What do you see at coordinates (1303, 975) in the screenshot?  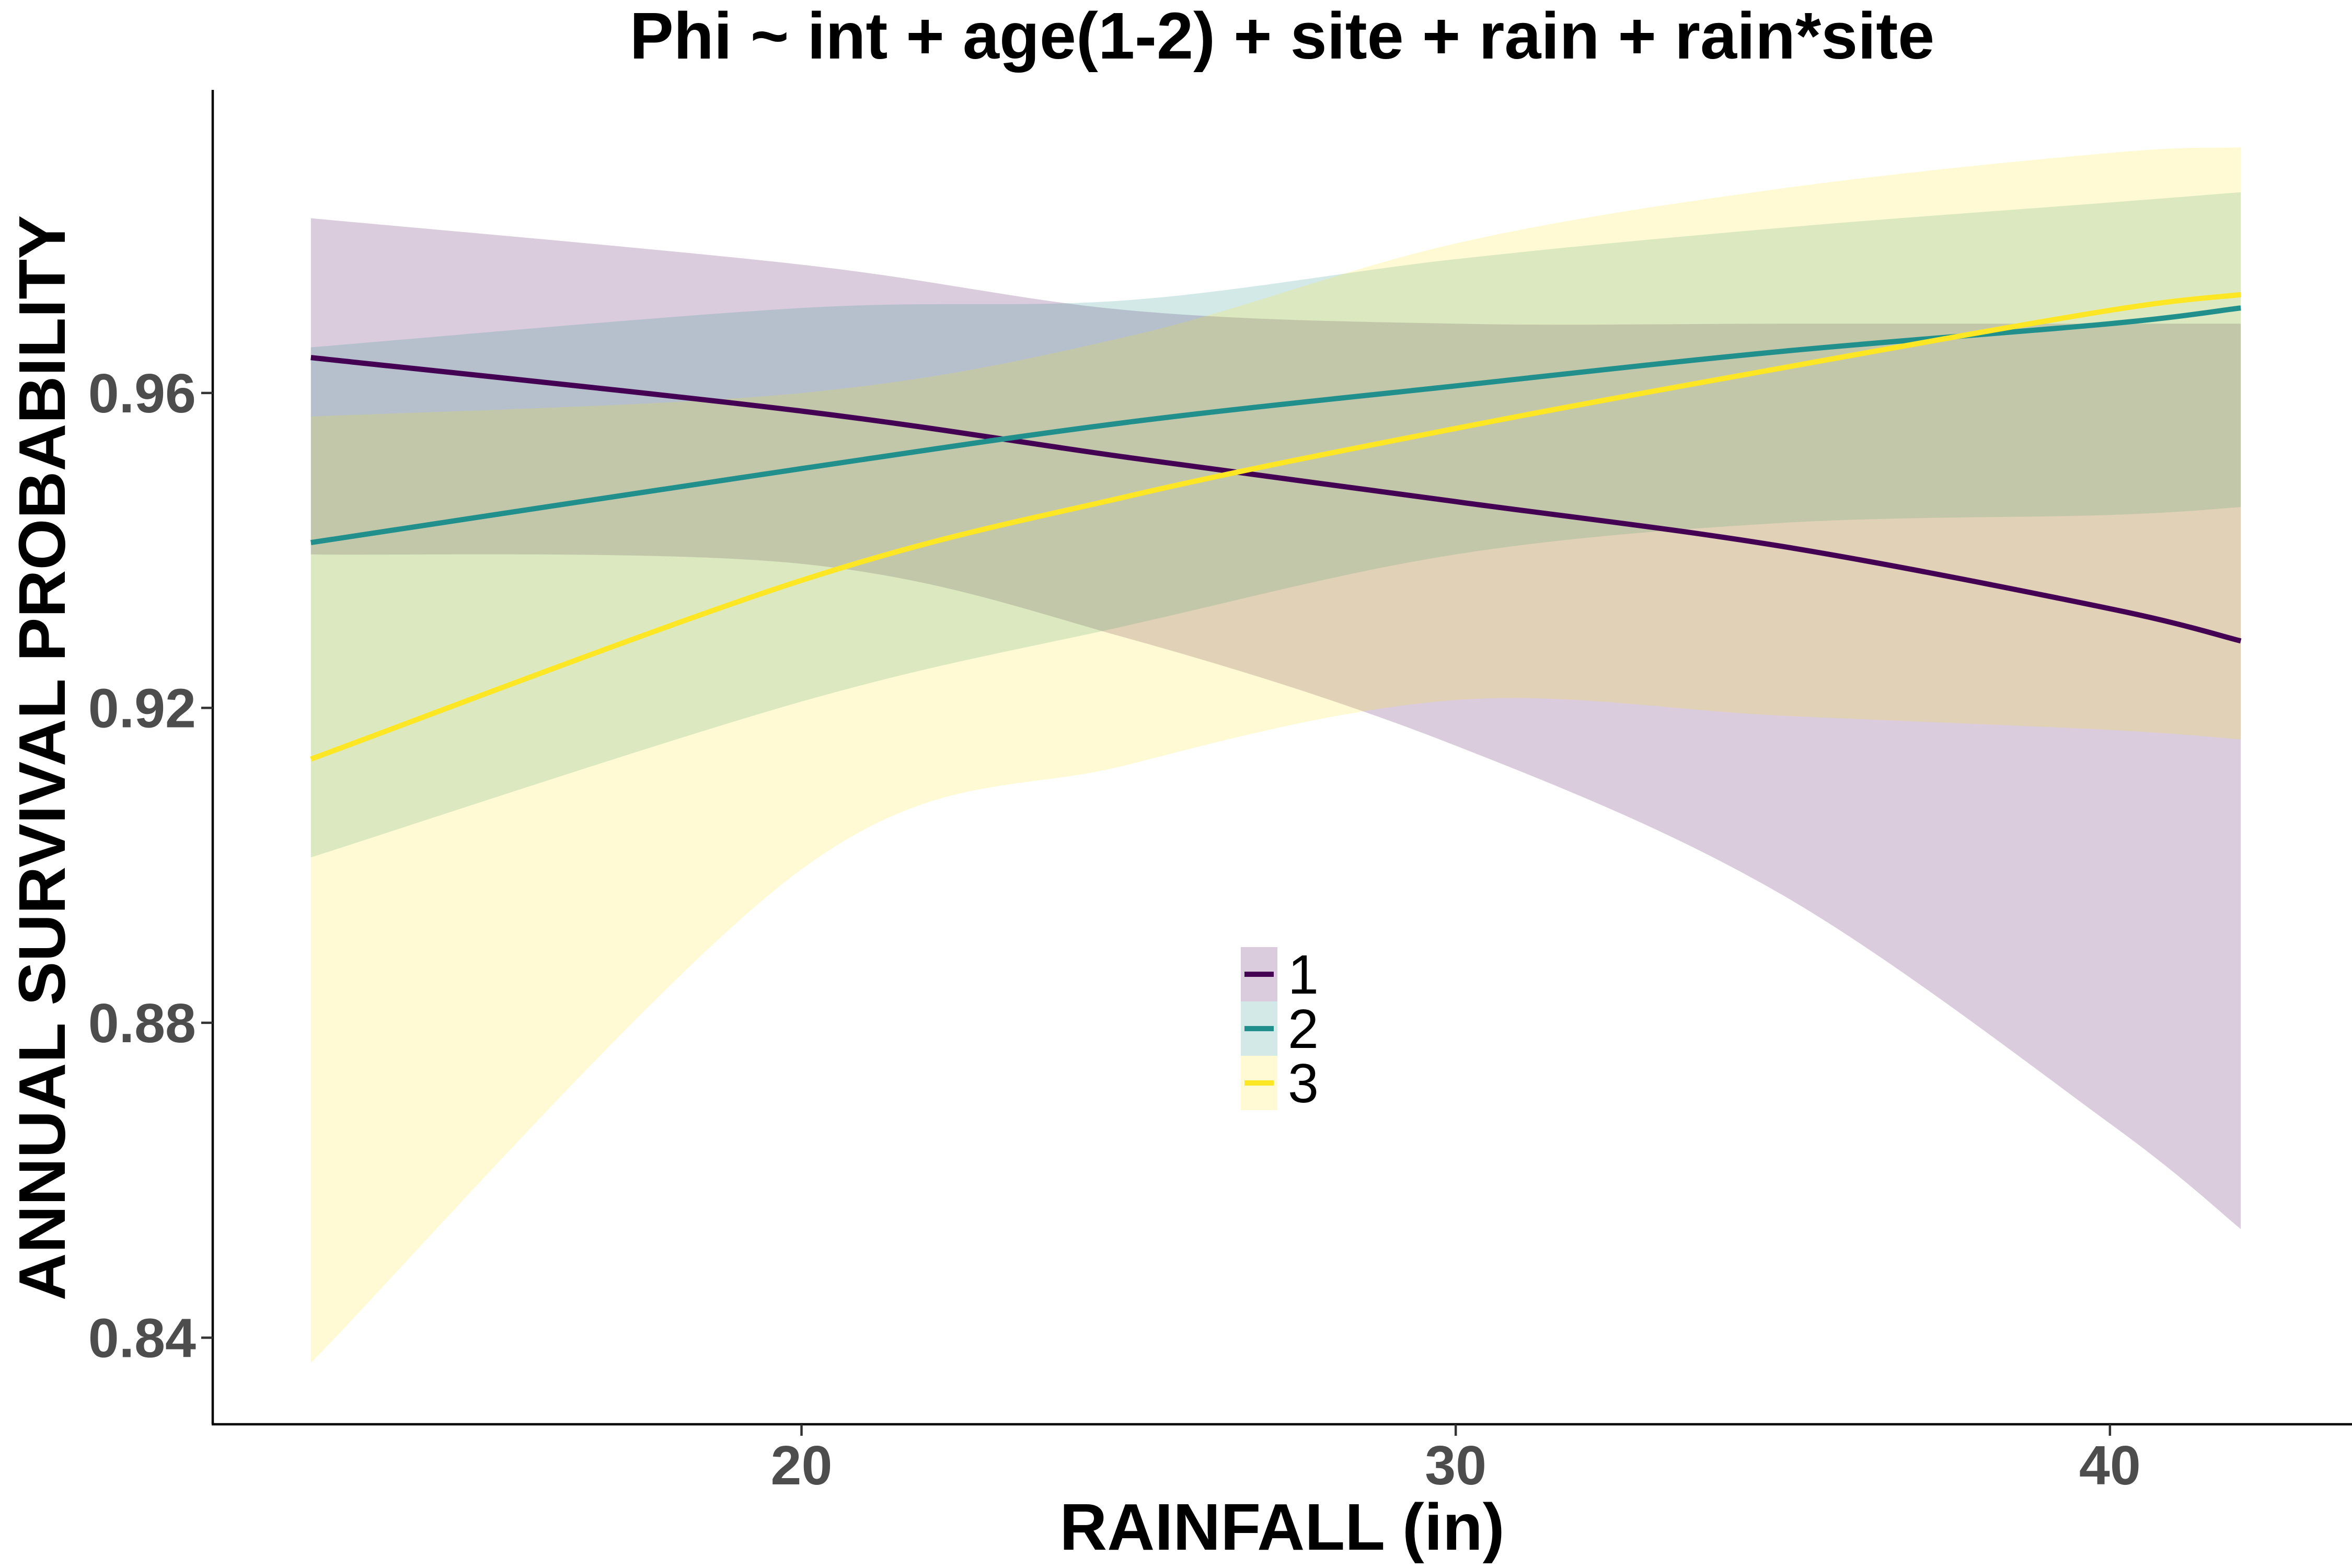 I see `legend-label: 1` at bounding box center [1303, 975].